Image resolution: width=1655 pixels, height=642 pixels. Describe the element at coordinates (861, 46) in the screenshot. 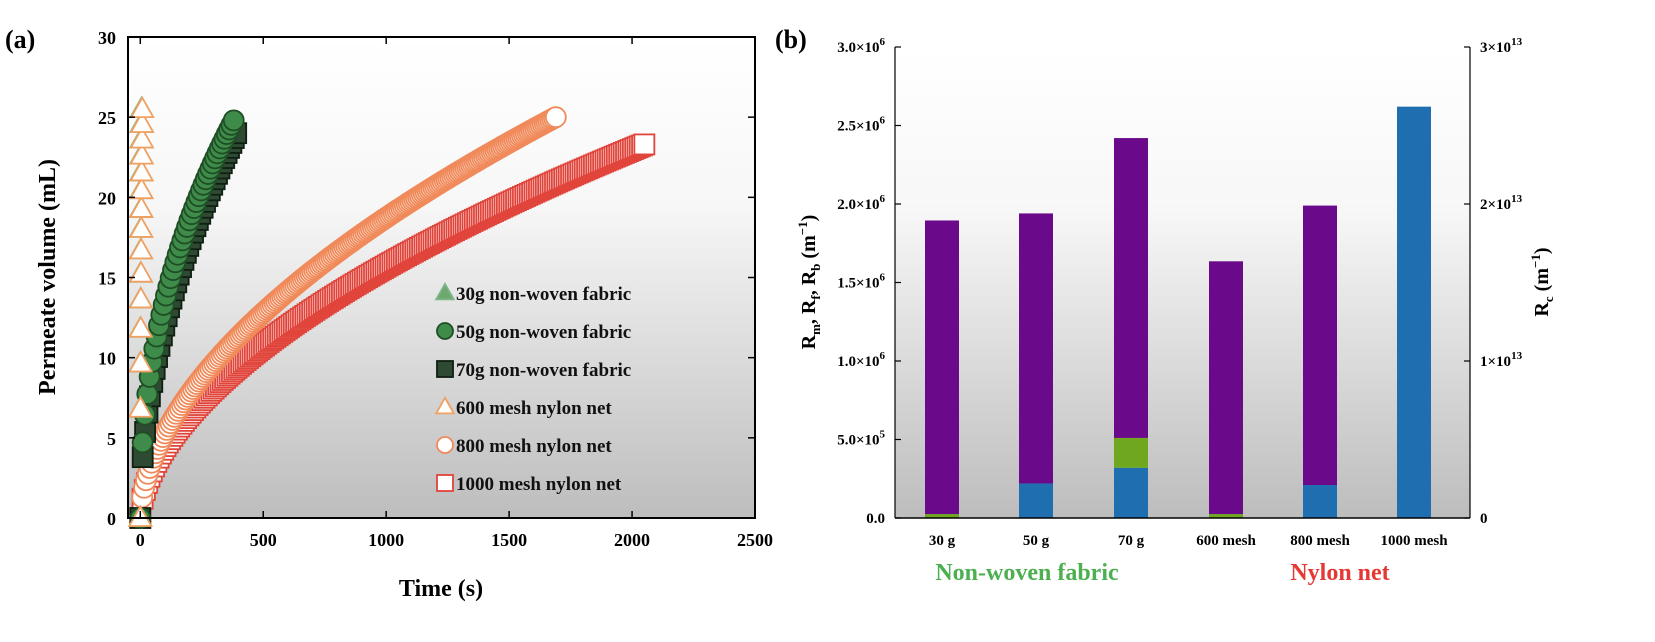

I see `left-tick-label: 3.0×10⁶` at that location.